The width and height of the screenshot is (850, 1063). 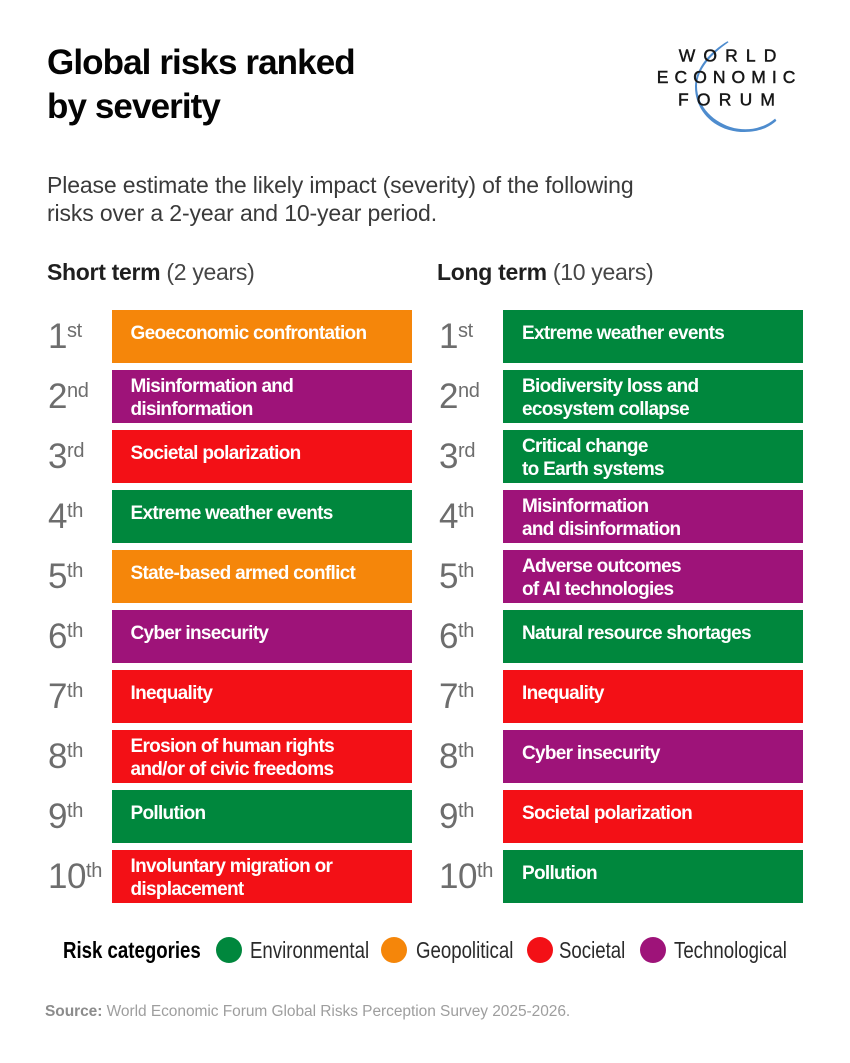 I want to click on svg-text: FORUM, so click(x=726, y=100).